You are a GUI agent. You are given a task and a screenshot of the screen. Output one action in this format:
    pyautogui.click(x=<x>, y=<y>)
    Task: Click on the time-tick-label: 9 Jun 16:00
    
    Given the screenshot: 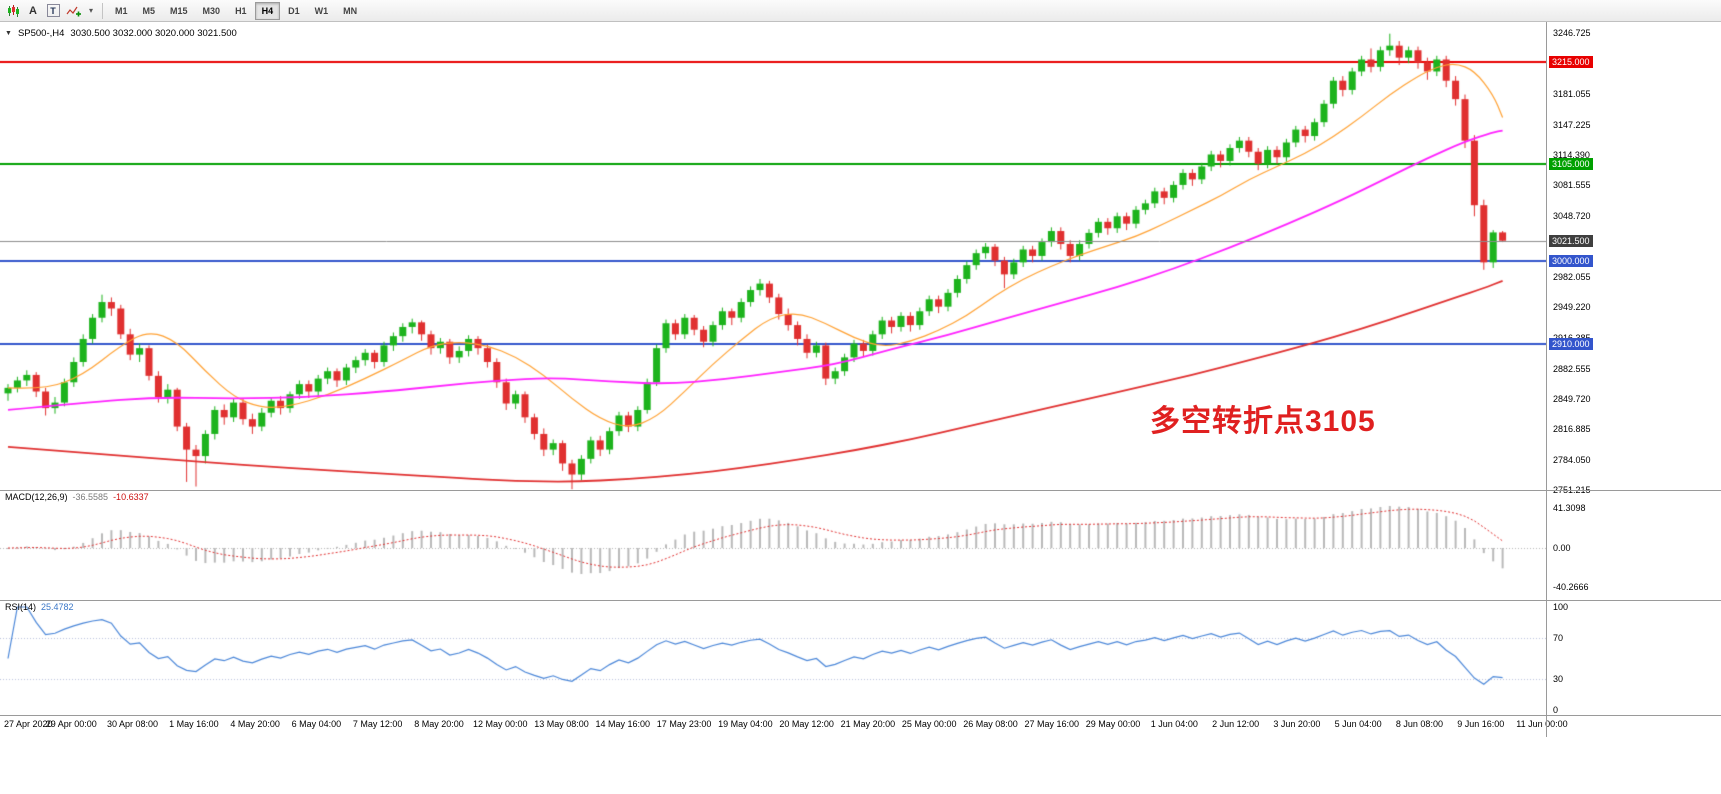 What is the action you would take?
    pyautogui.click(x=1481, y=724)
    